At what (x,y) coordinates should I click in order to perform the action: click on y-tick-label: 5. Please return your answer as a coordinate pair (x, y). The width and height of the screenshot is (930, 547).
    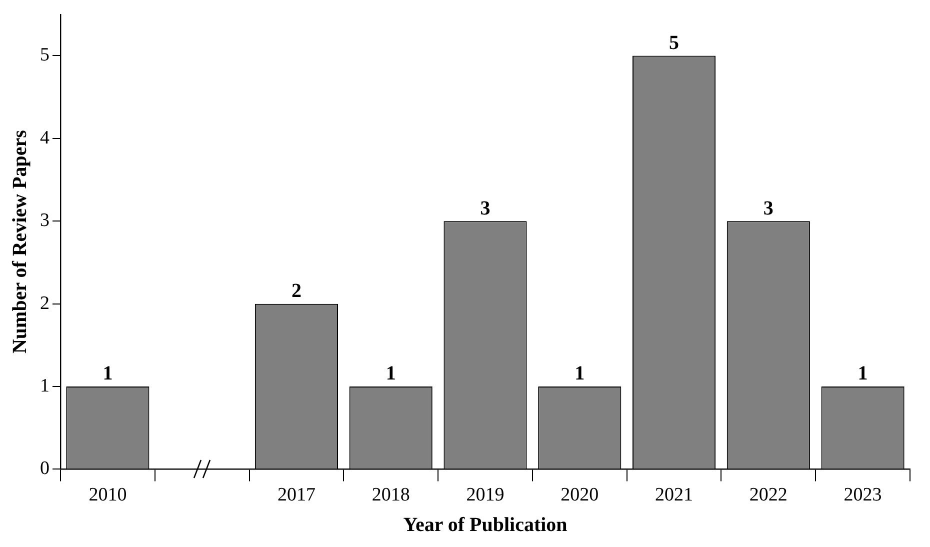
    Looking at the image, I should click on (45, 55).